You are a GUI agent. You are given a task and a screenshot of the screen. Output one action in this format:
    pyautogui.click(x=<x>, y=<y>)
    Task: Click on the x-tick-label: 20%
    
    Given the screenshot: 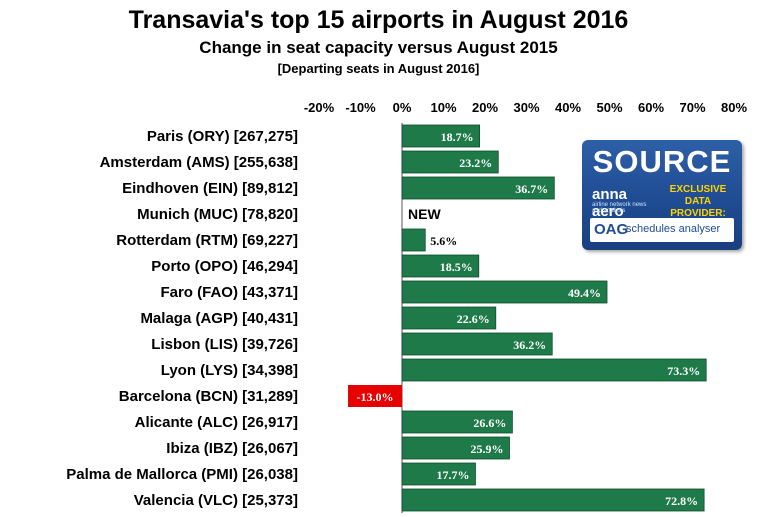 What is the action you would take?
    pyautogui.click(x=485, y=107)
    